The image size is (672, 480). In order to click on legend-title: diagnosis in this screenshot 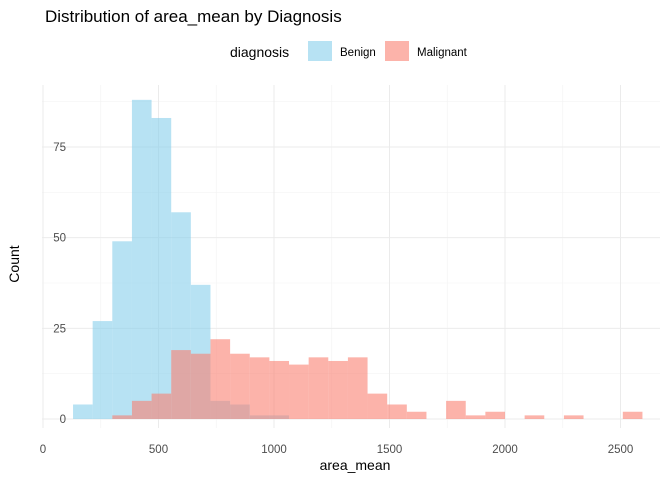, I will do `click(259, 52)`.